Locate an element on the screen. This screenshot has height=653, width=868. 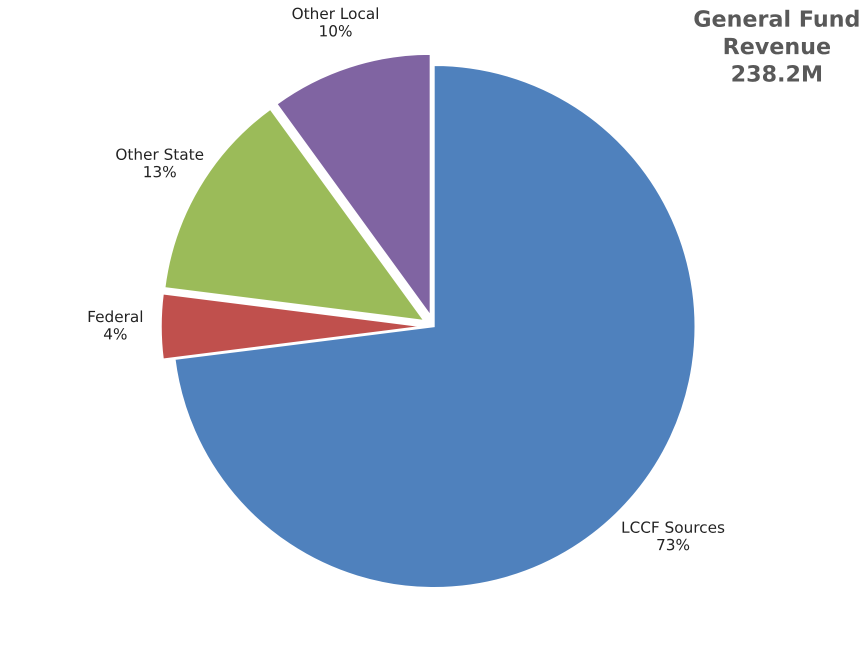
data-label: 10% is located at coordinates (336, 31).